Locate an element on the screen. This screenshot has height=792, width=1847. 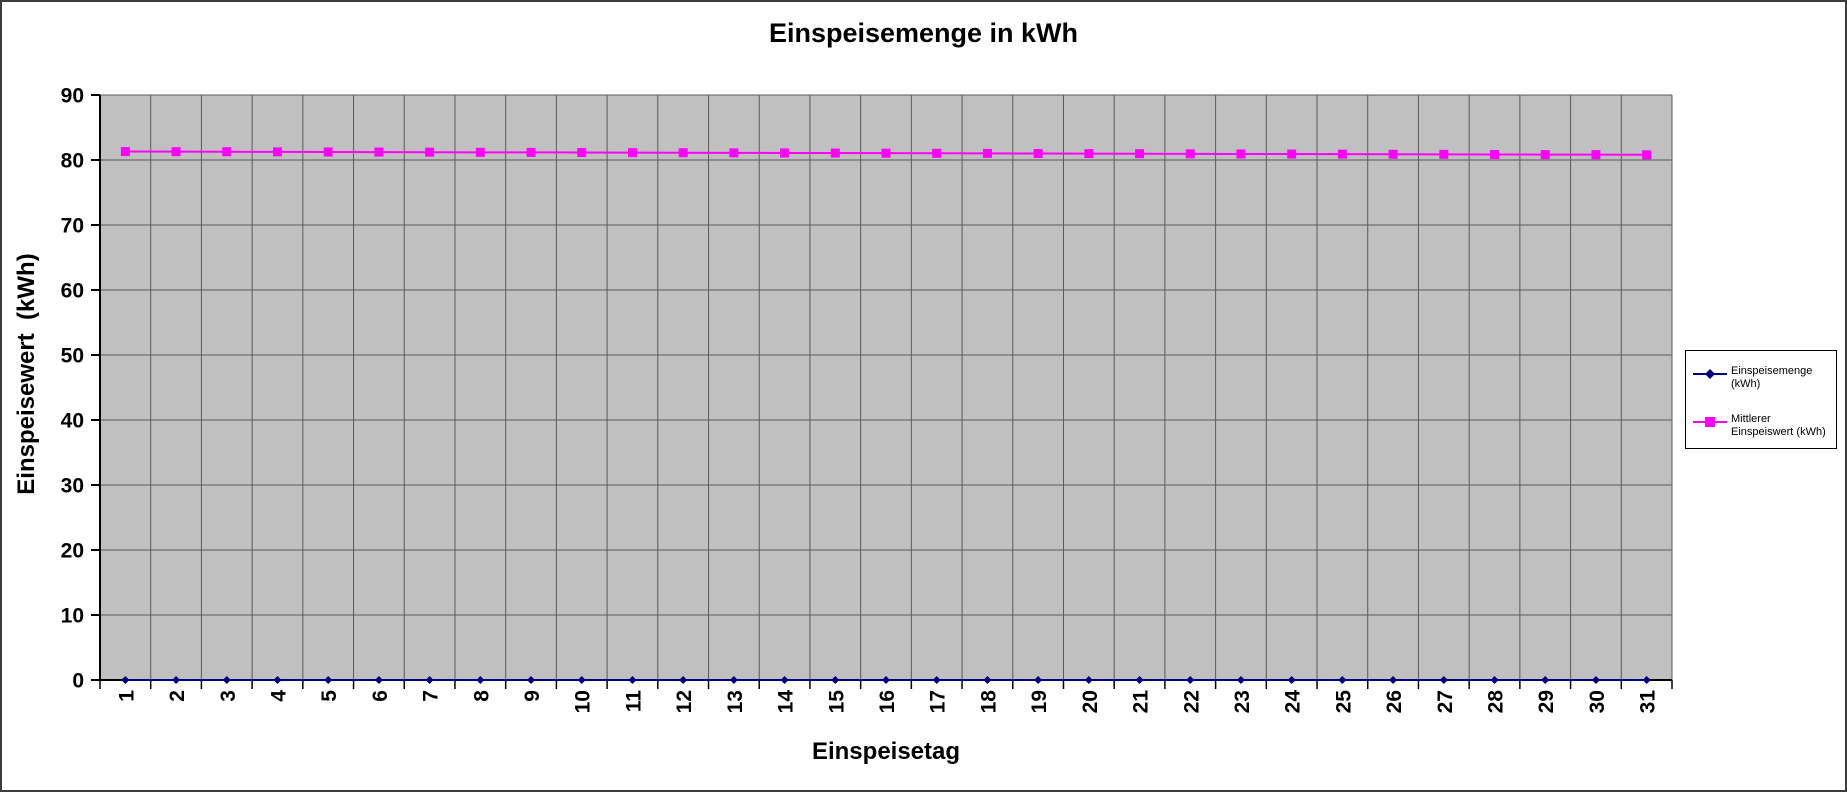
chart-title: Einspeisemenge in kWh is located at coordinates (923, 33).